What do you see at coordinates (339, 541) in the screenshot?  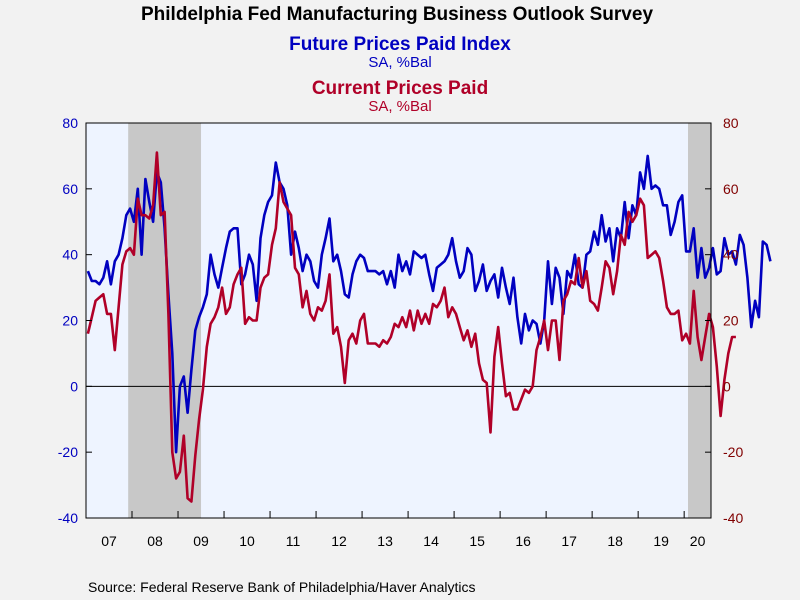 I see `x-tick-label: 12` at bounding box center [339, 541].